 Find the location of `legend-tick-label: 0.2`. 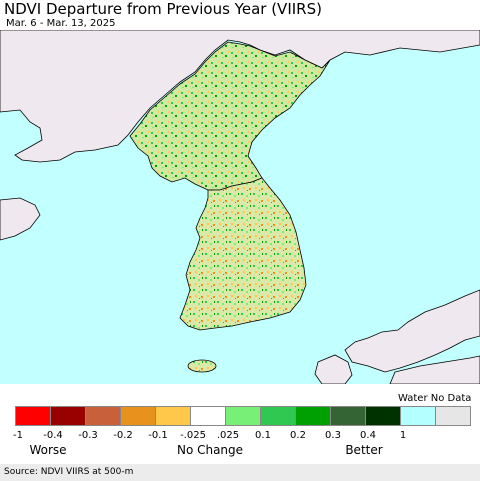

legend-tick-label: 0.2 is located at coordinates (298, 435).